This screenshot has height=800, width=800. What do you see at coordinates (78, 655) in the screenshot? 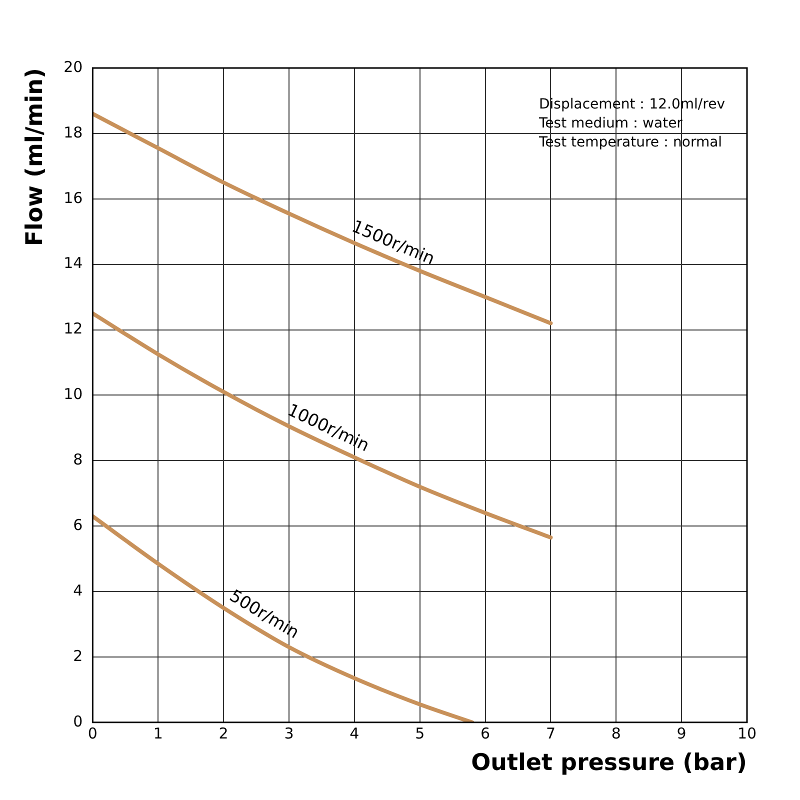
I see `y-tick-label: 2` at bounding box center [78, 655].